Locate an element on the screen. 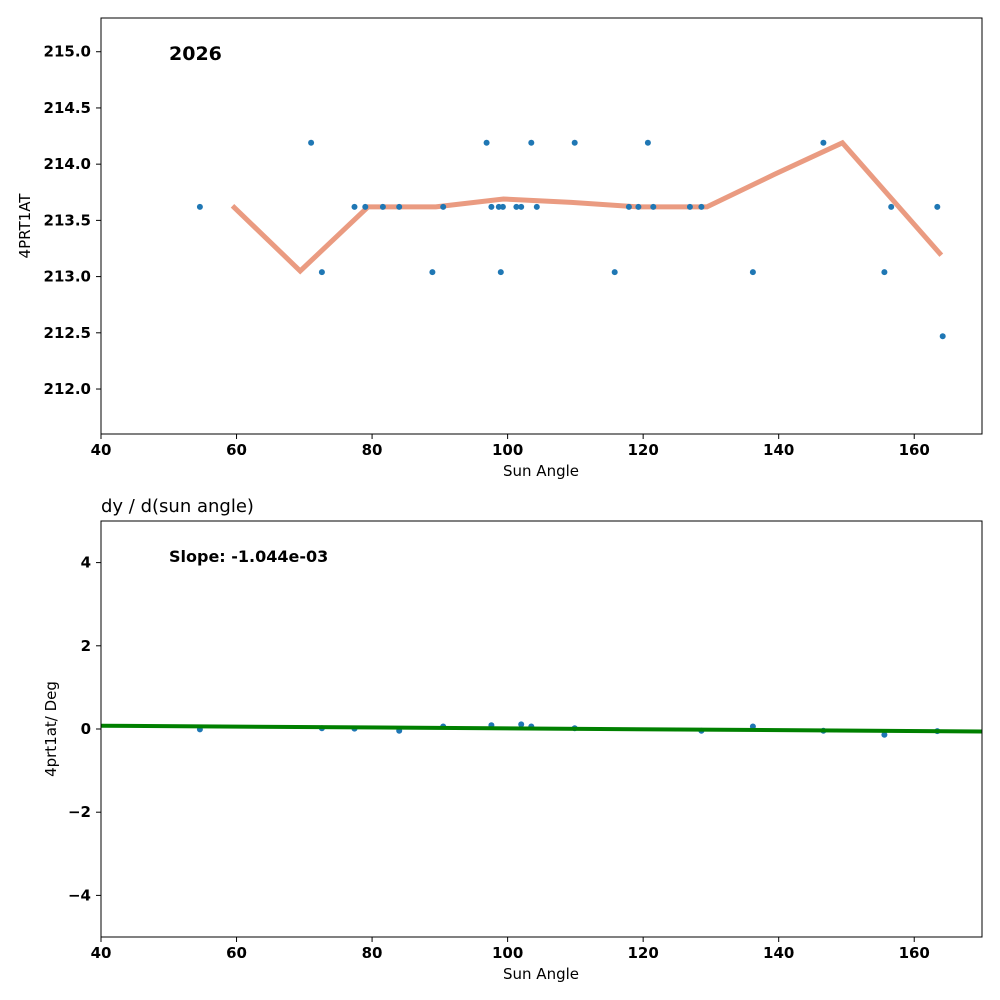 The height and width of the screenshot is (1000, 1000). bottom-y-ticks: −4 −2 0 2 4 is located at coordinates (84, 729).